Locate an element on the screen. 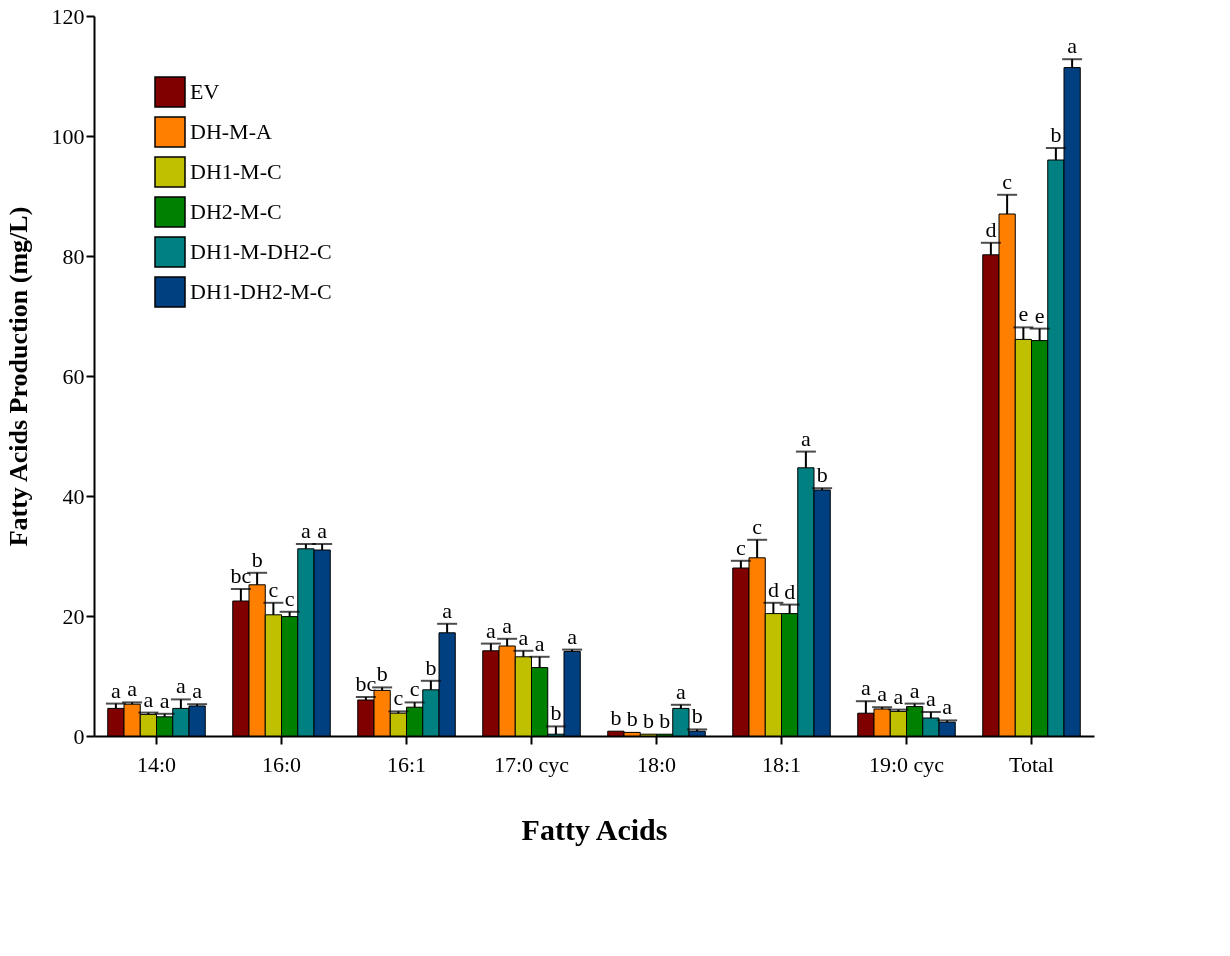 This screenshot has height=956, width=1230. legend-label: DH1-M-C is located at coordinates (236, 171).